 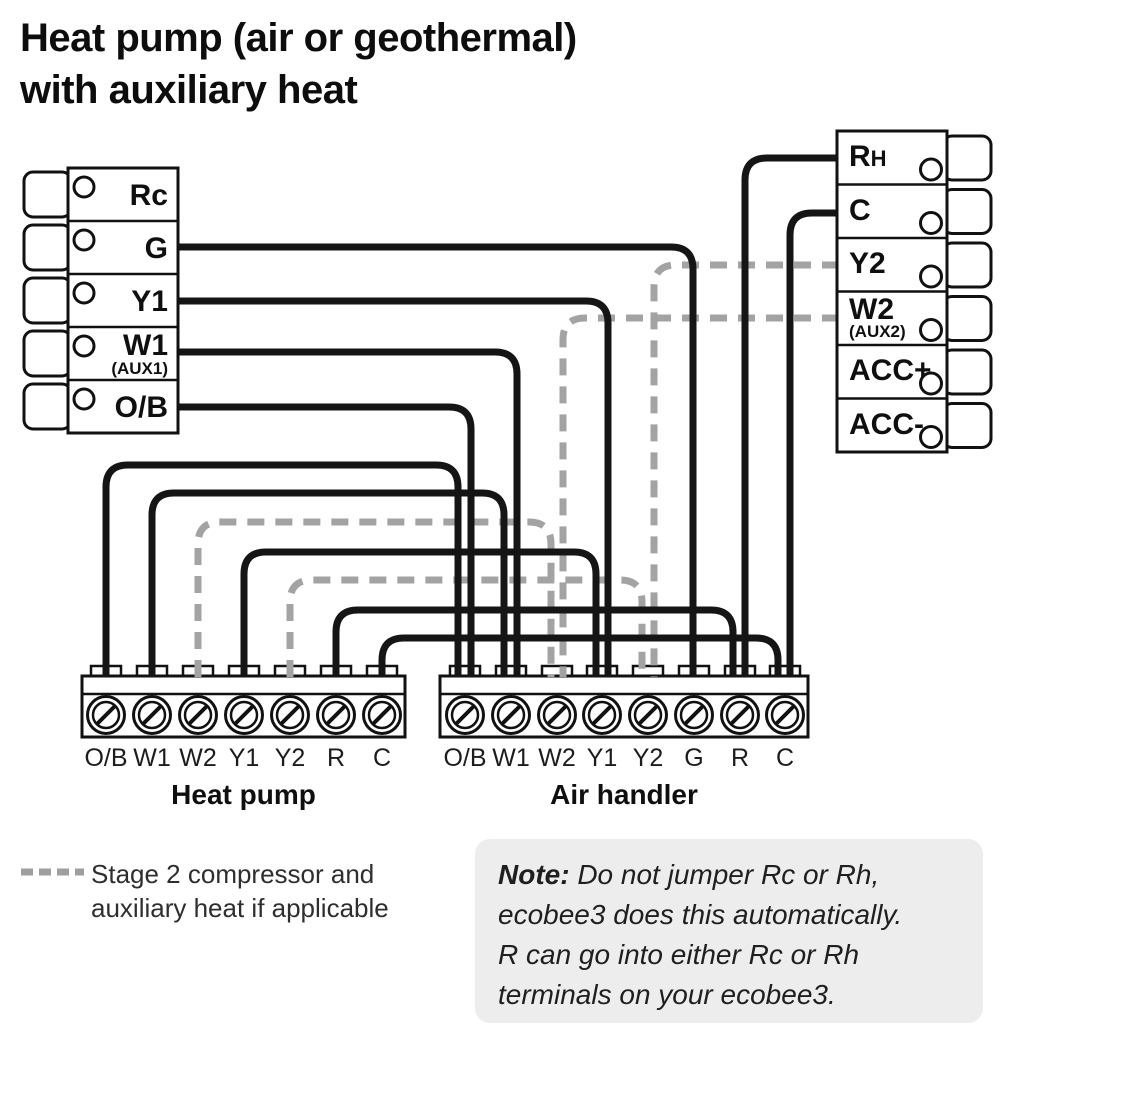 What do you see at coordinates (886, 424) in the screenshot?
I see `terminal-label-acc-minus: ACC-` at bounding box center [886, 424].